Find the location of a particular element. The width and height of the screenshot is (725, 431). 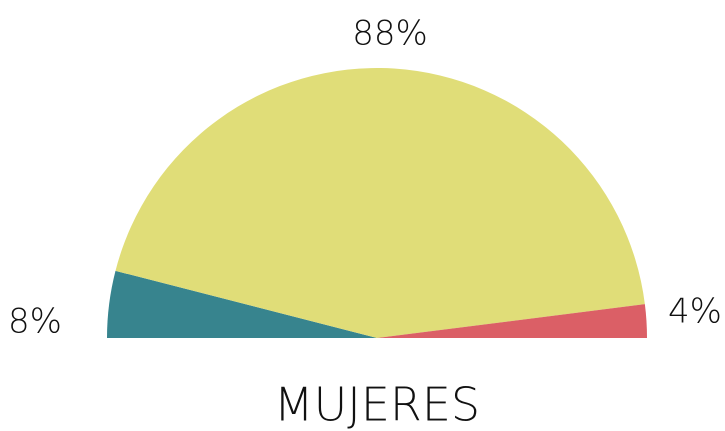

chart-title: MUJERES is located at coordinates (377, 404).